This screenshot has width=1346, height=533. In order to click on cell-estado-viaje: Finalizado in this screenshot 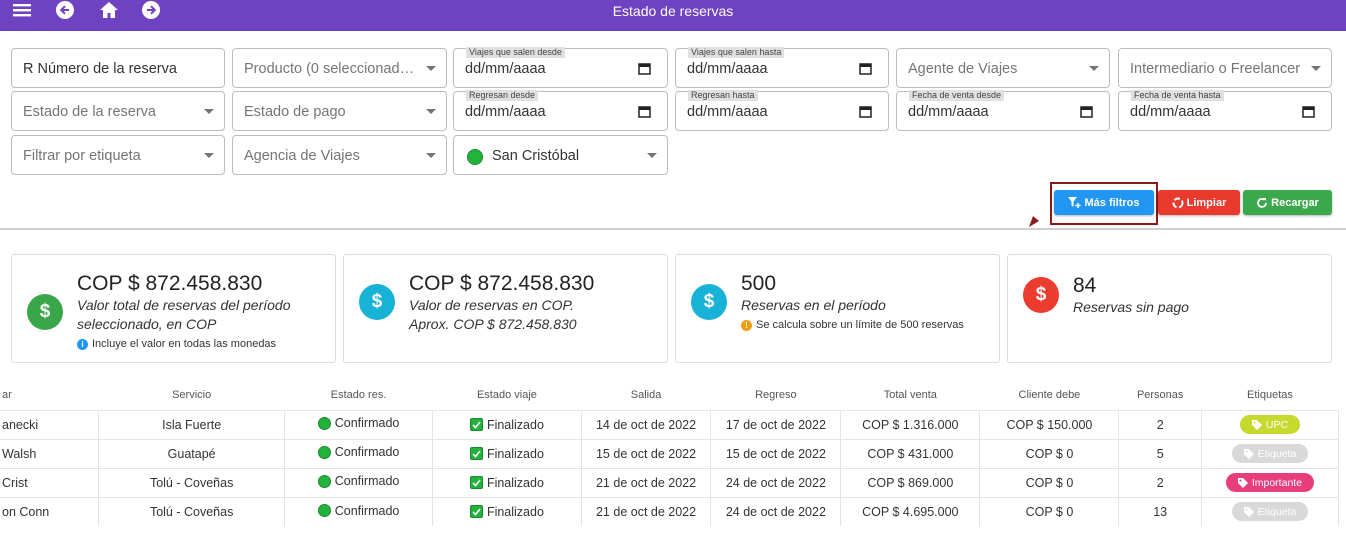, I will do `click(507, 424)`.